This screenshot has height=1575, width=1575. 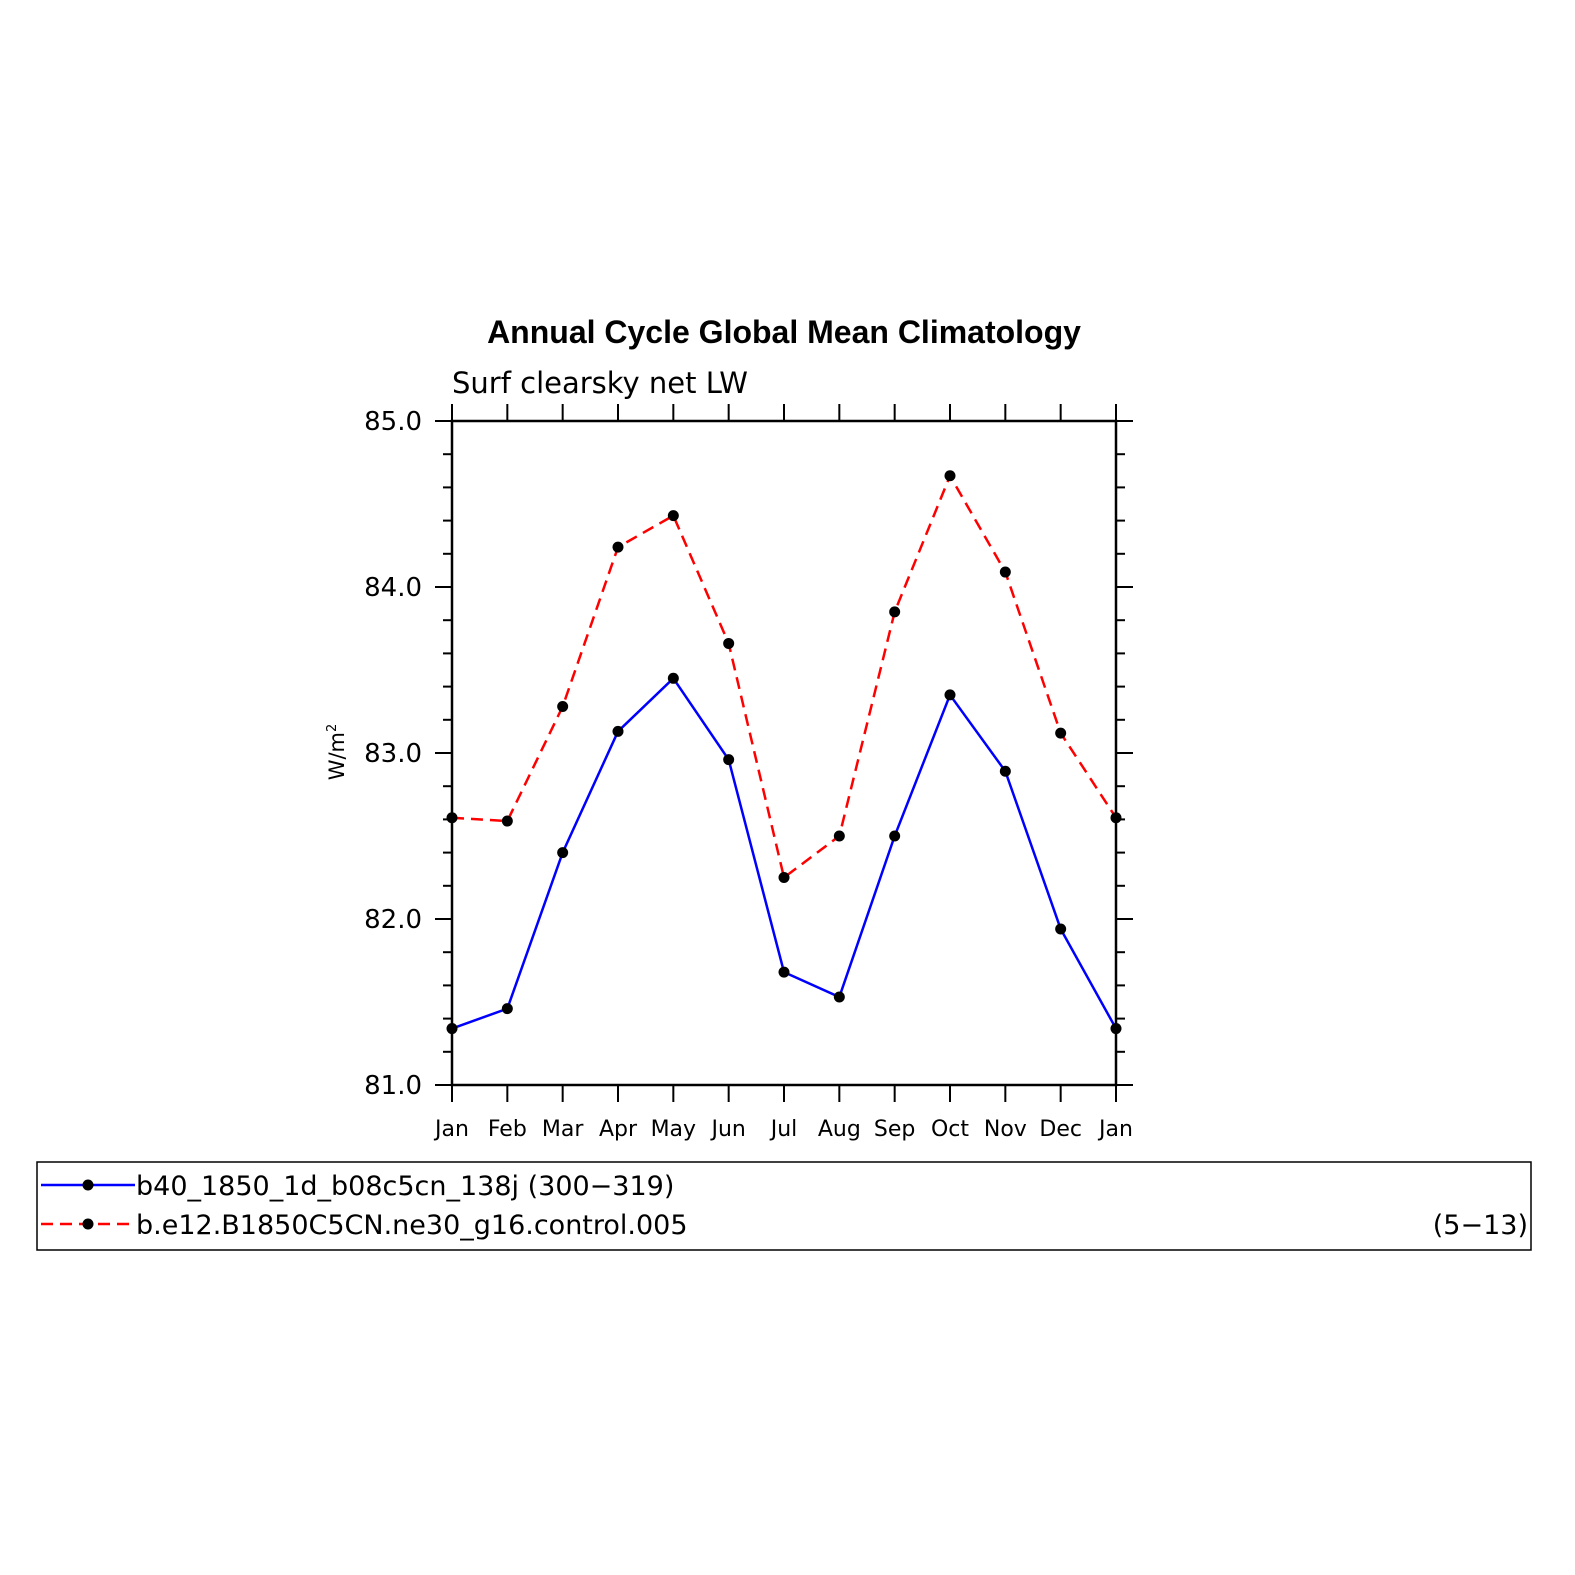 I want to click on y-tick-label: 82.0, so click(x=393, y=920).